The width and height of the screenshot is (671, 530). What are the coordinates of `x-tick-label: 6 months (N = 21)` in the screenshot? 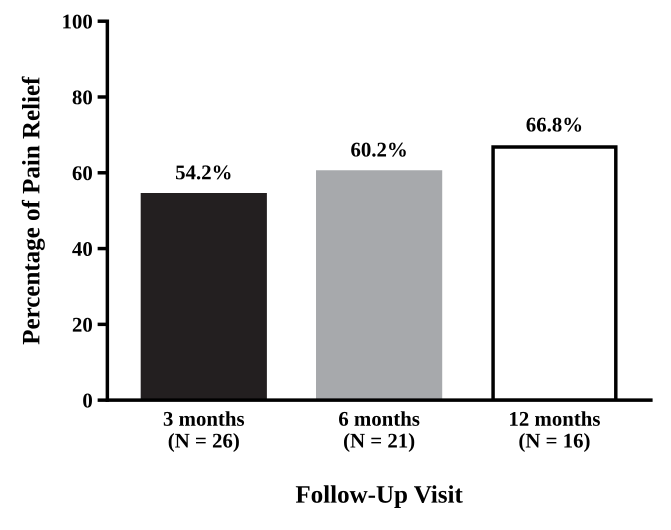 It's located at (379, 431).